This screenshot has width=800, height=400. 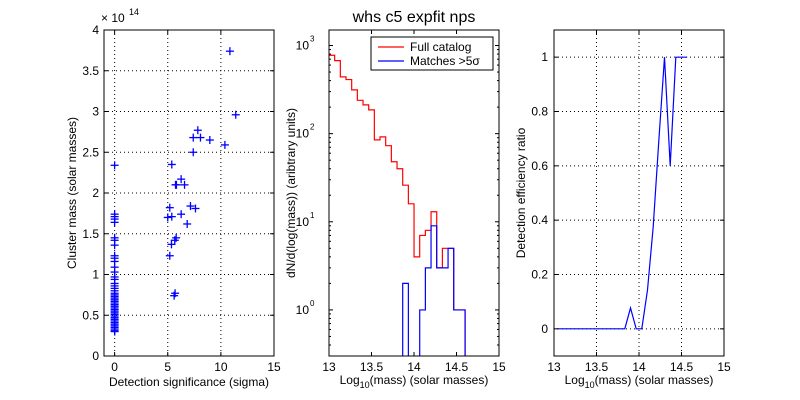 What do you see at coordinates (575, 380) in the screenshot?
I see `efficiency-xlabel-base: Log` at bounding box center [575, 380].